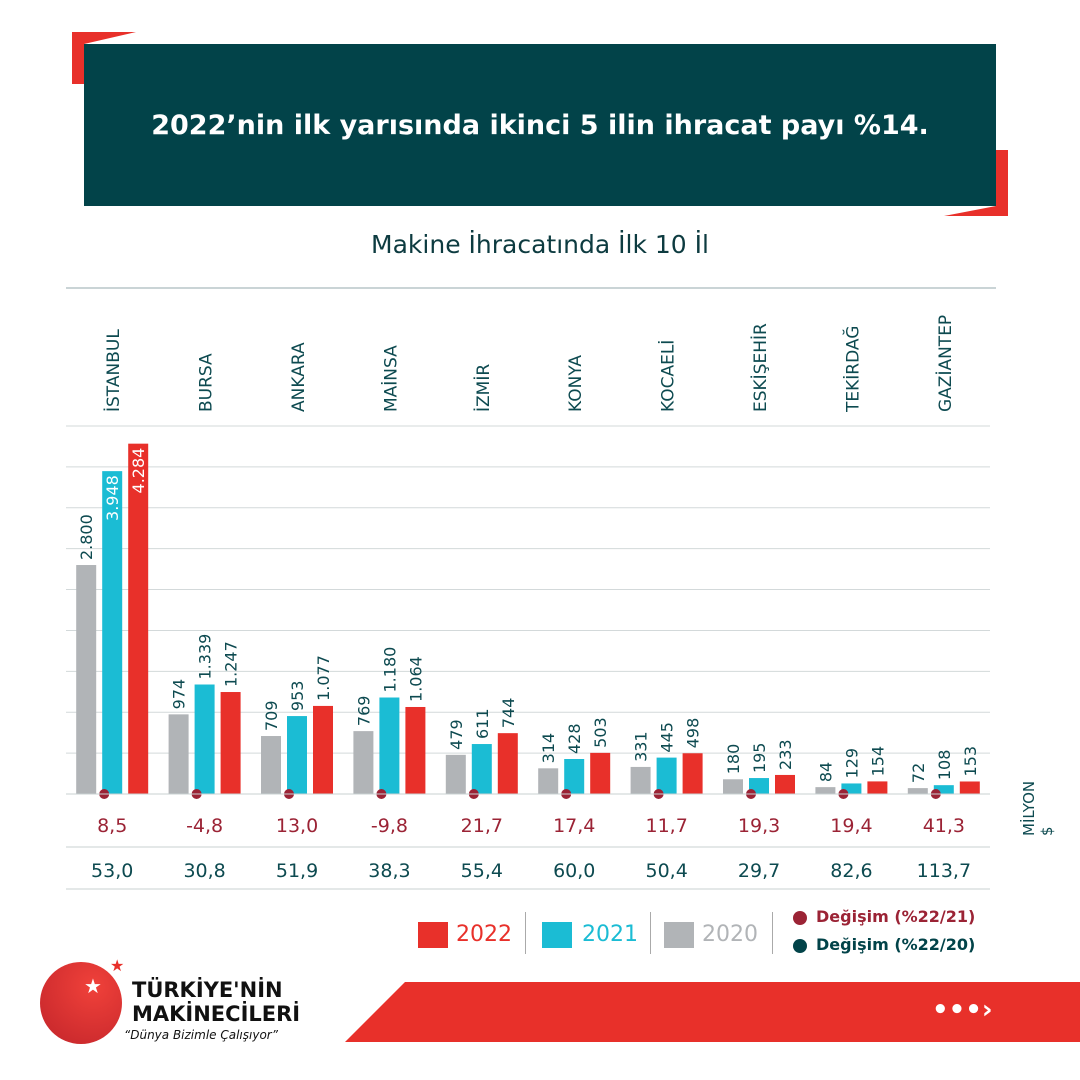 This screenshot has height=1080, width=1080. I want to click on row-lines, so click(528, 868).